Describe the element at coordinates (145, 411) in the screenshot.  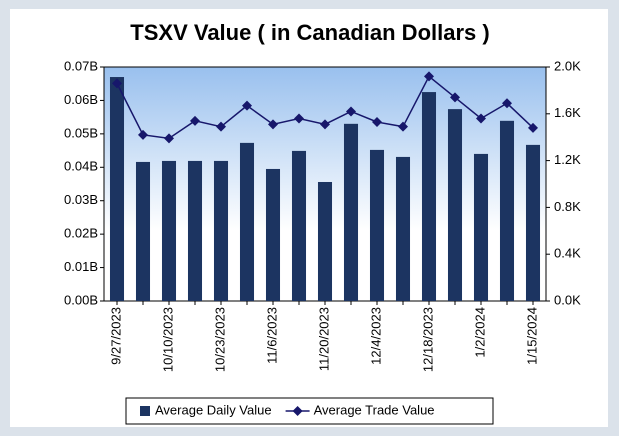
I see `legend-swatch` at that location.